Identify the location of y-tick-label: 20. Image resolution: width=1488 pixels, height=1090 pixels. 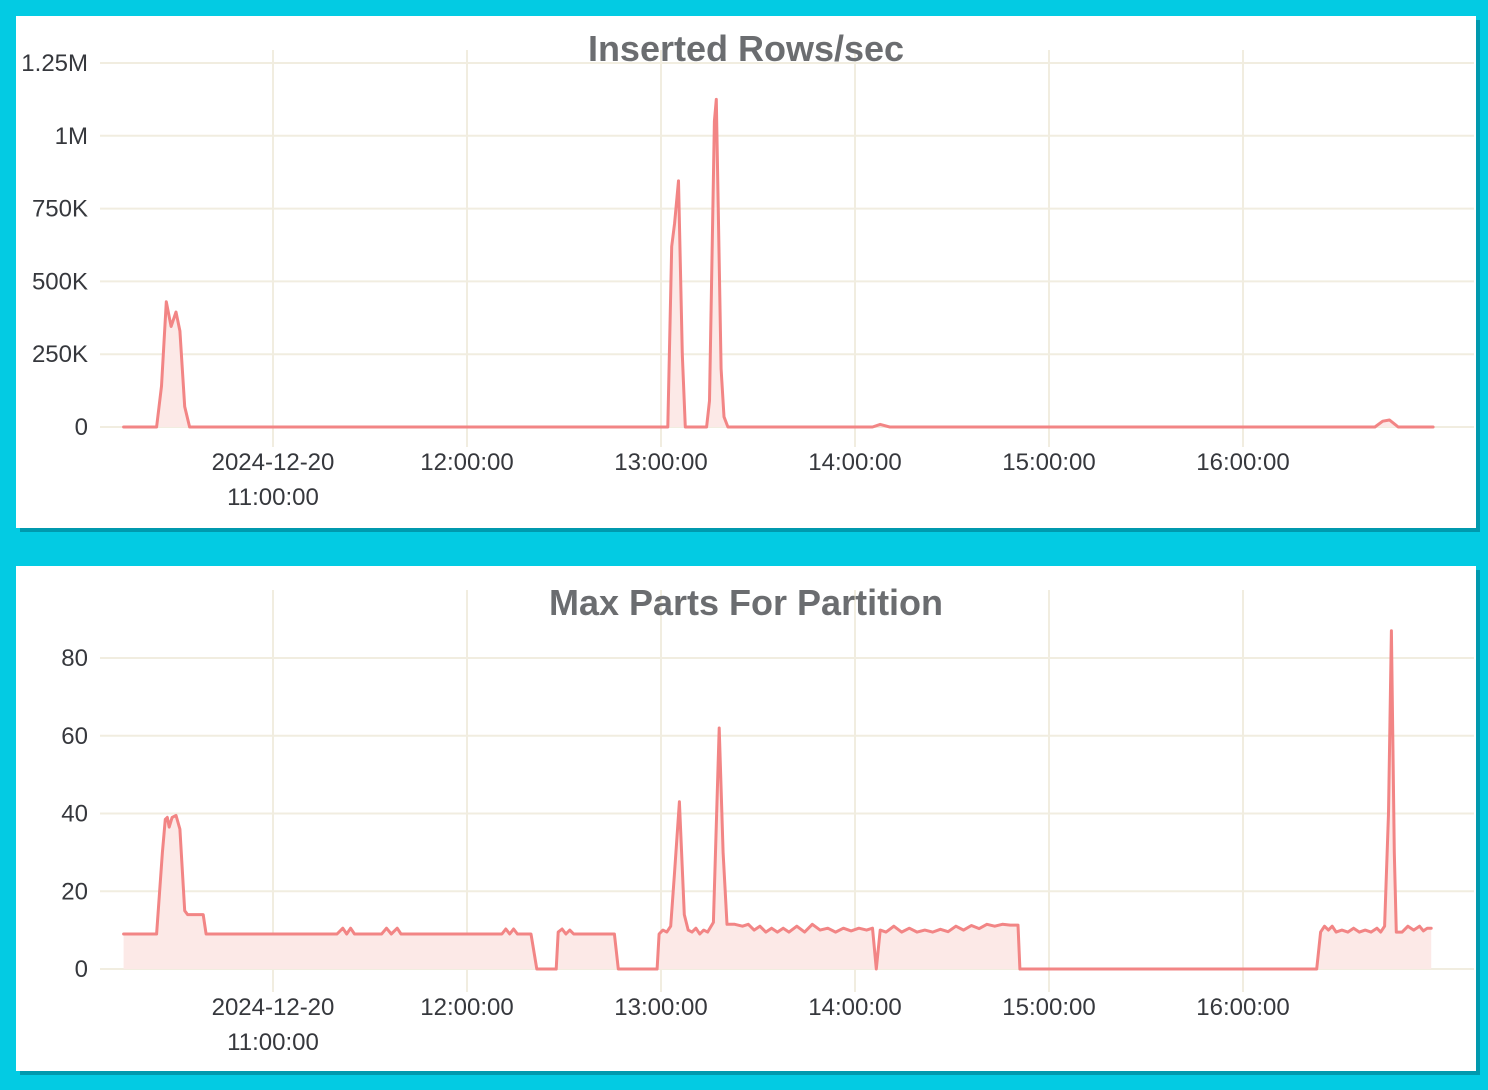
(74, 891).